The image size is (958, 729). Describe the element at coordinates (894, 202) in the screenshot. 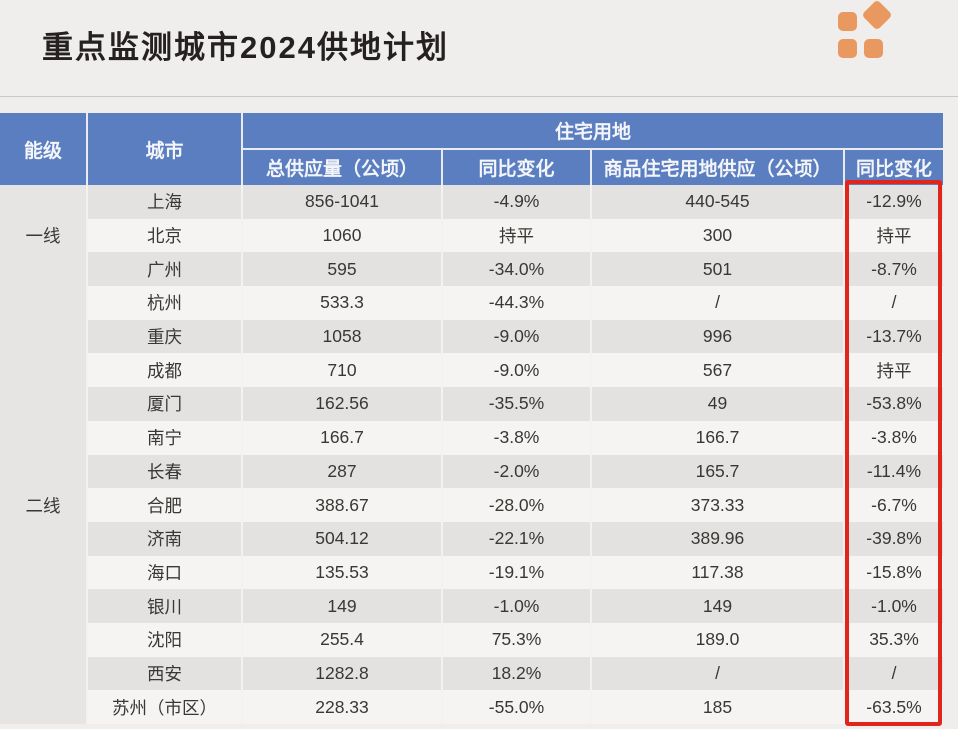

I see `value-cell: -12.9%` at that location.